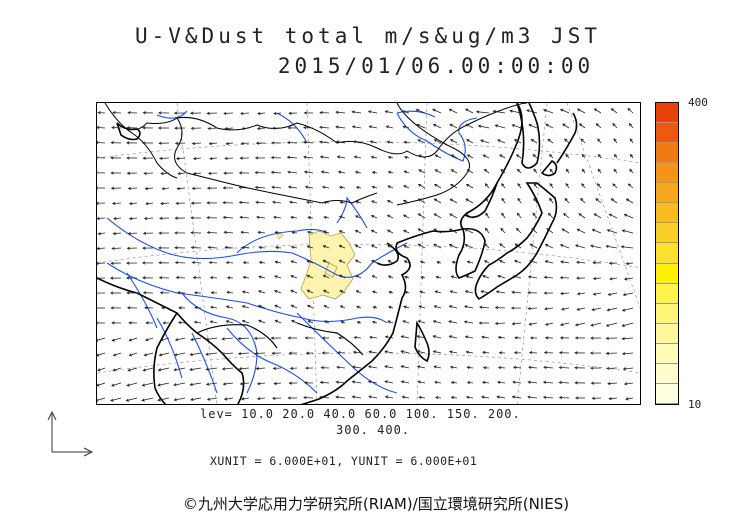 This screenshot has height=532, width=752. Describe the element at coordinates (667, 113) in the screenshot. I see `colorbar-segment` at that location.